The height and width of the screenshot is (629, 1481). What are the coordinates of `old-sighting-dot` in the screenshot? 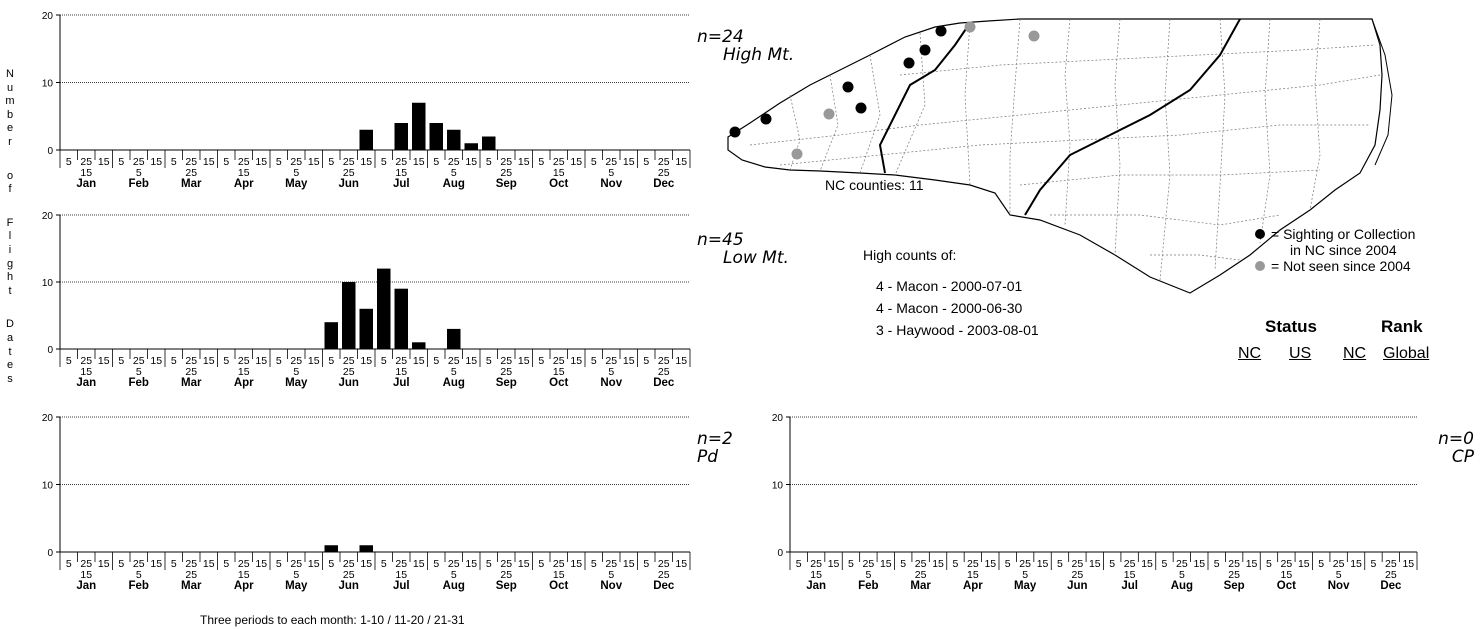 It's located at (1034, 36).